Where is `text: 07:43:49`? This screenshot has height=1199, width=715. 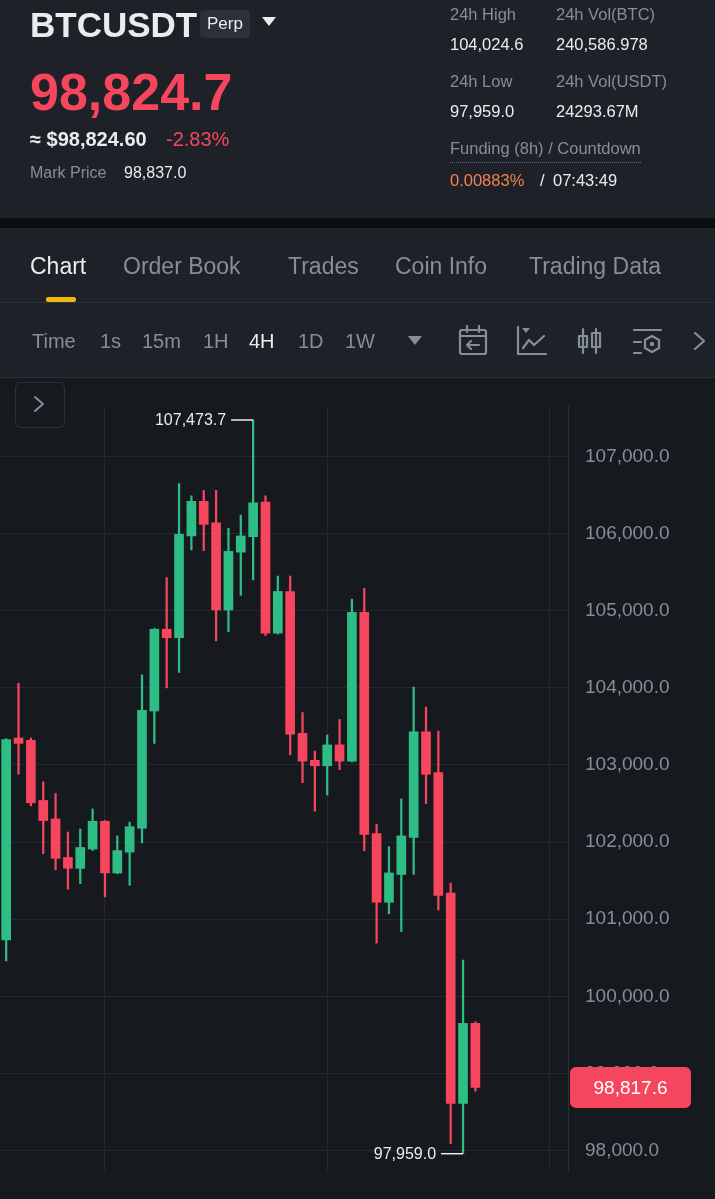
text: 07:43:49 is located at coordinates (585, 179).